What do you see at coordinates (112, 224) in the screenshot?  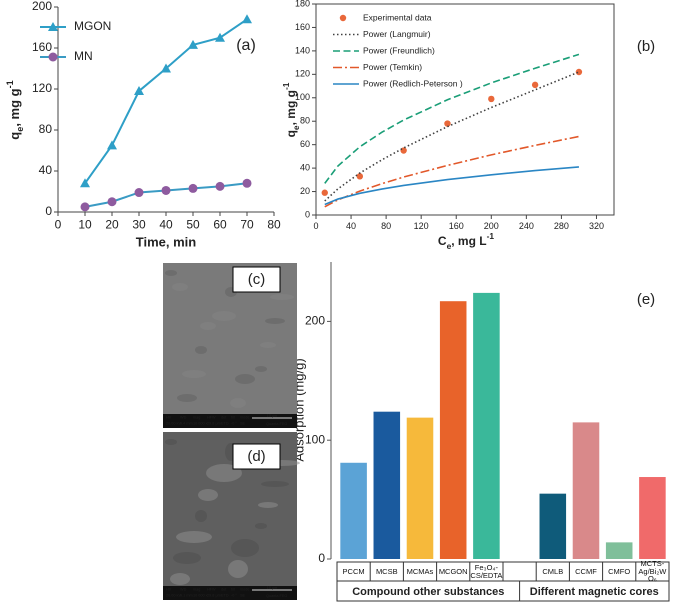 I see `x-tick-label: 20` at bounding box center [112, 224].